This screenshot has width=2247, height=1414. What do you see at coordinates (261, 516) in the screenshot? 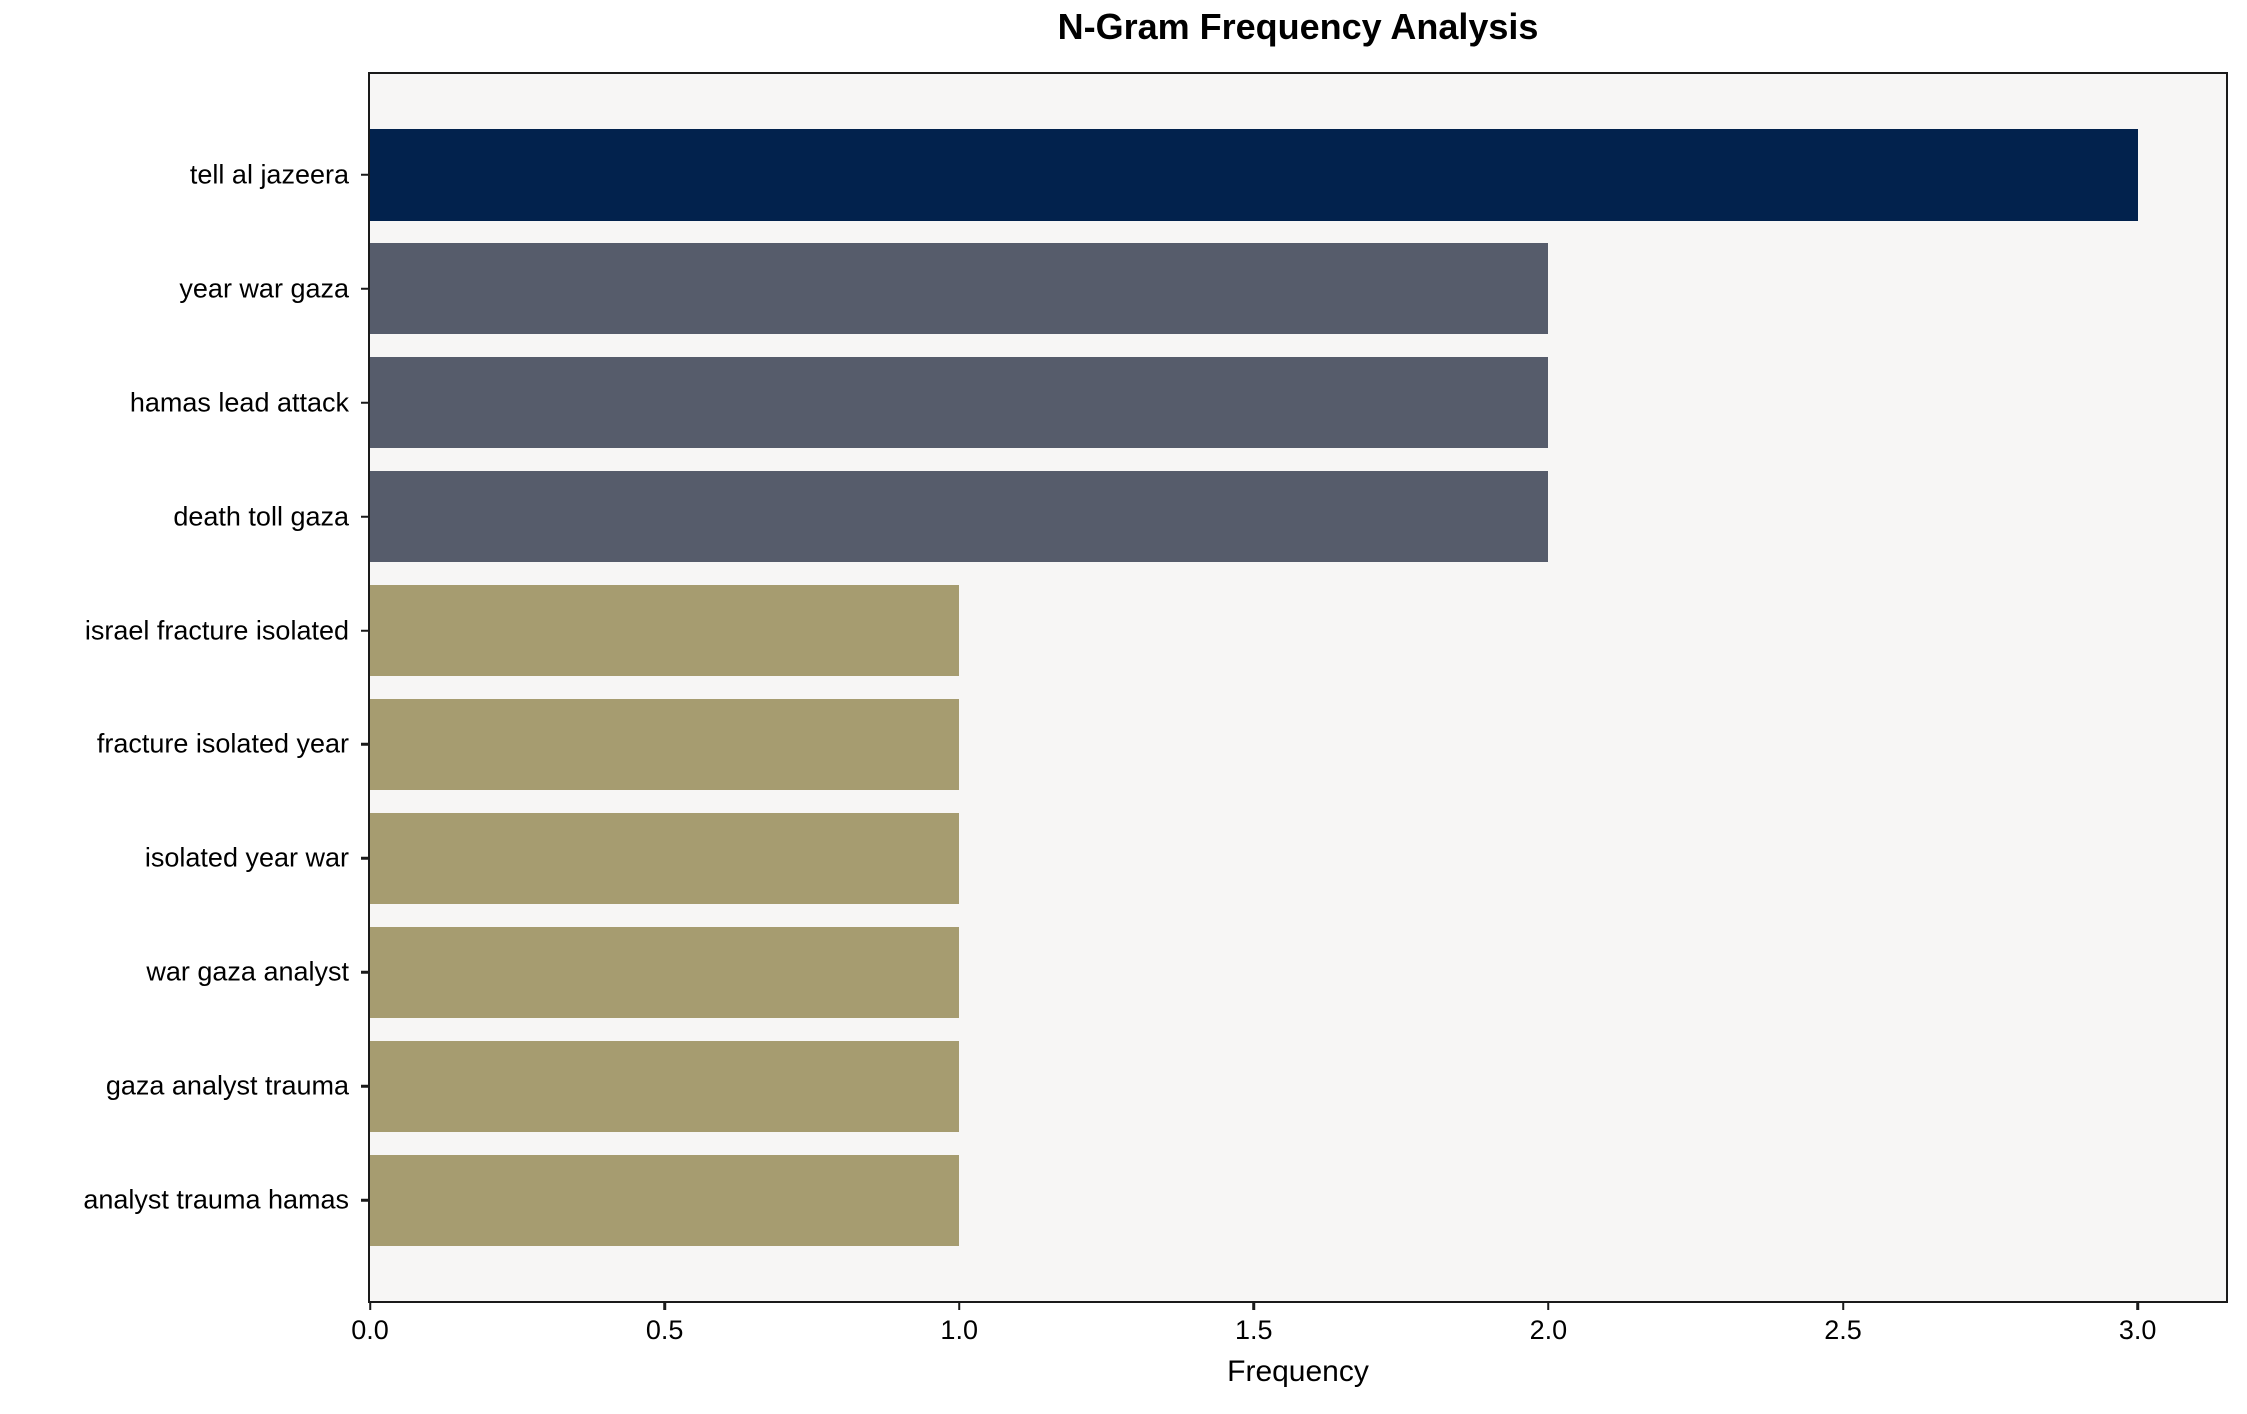
I see `y-axis-label: death toll gaza` at bounding box center [261, 516].